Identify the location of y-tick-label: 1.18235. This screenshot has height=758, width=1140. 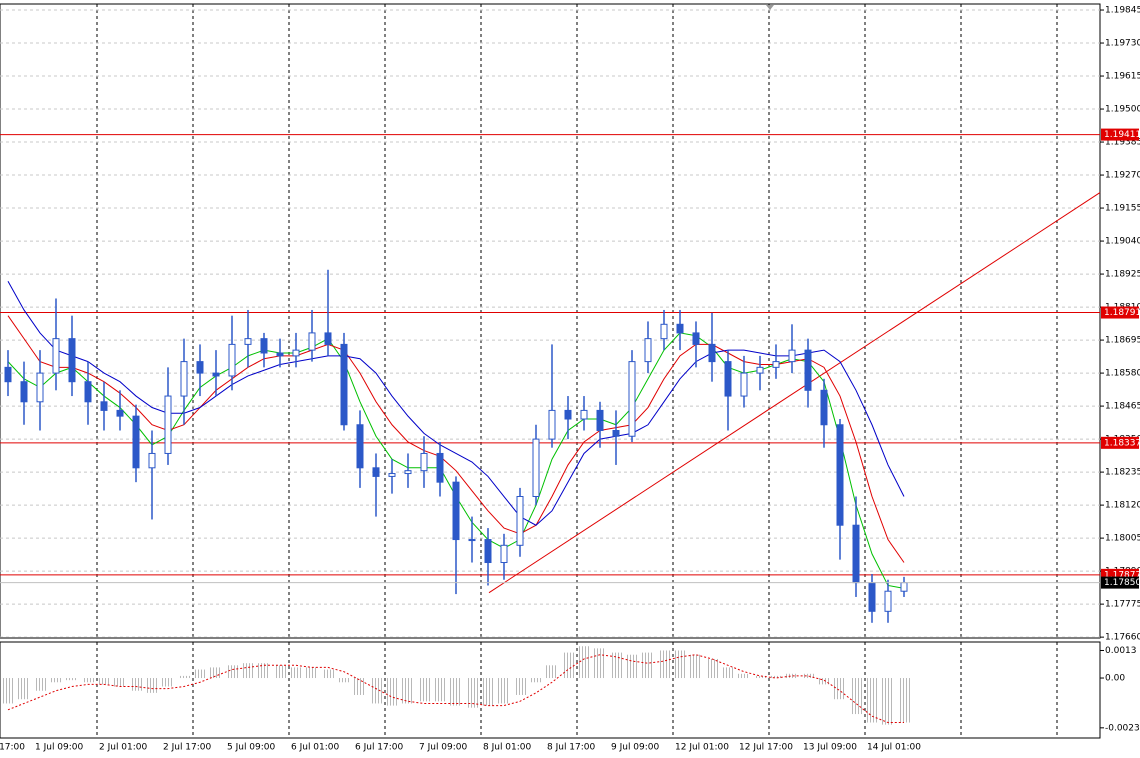
(1122, 473).